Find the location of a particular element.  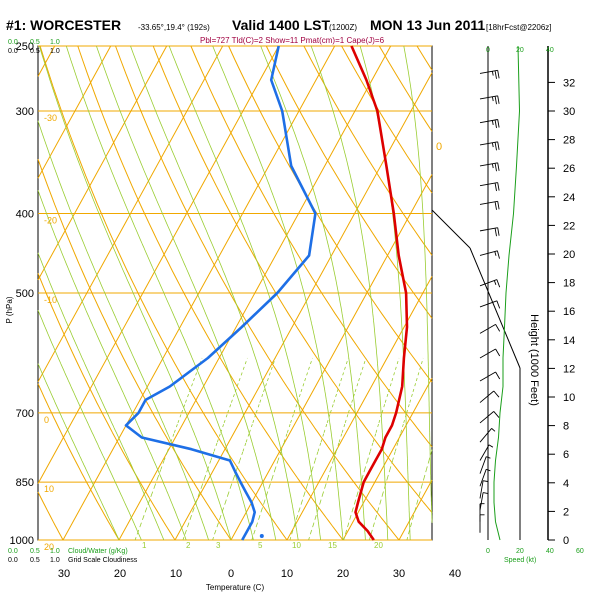

height-tick-label: 32 is located at coordinates (569, 83).